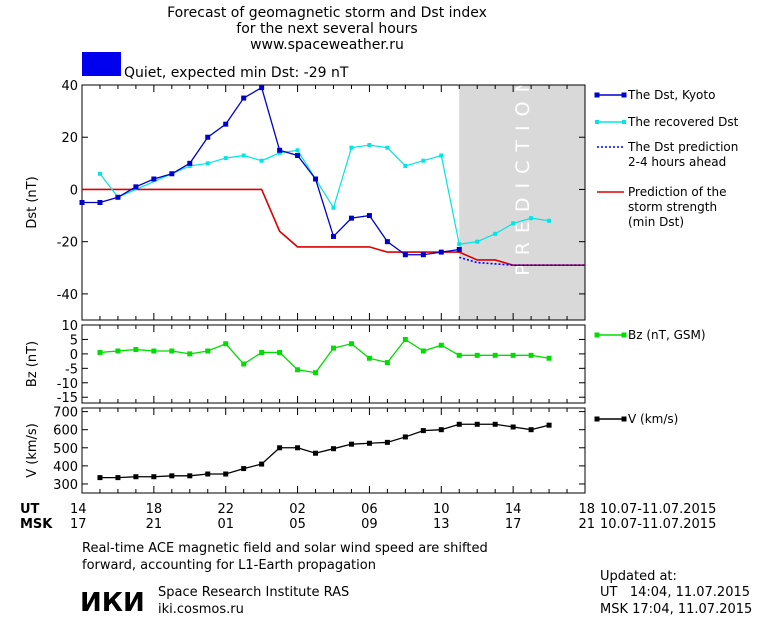 This screenshot has height=620, width=760. What do you see at coordinates (369, 524) in the screenshot?
I see `msk-tick-label: 09` at bounding box center [369, 524].